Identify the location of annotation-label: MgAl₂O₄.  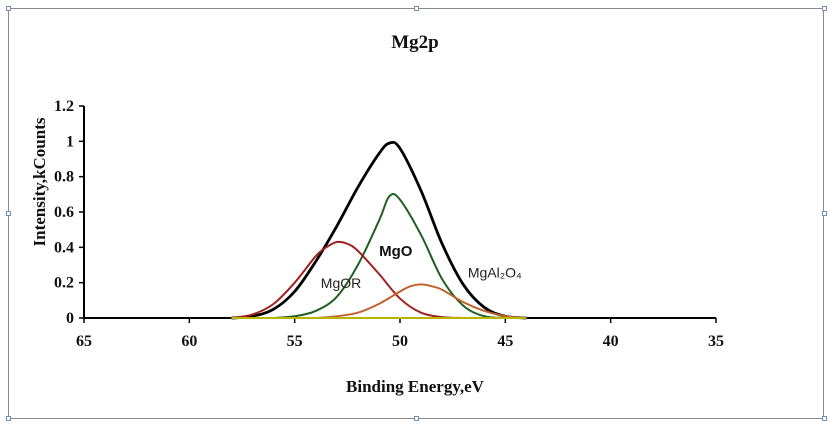
(495, 272).